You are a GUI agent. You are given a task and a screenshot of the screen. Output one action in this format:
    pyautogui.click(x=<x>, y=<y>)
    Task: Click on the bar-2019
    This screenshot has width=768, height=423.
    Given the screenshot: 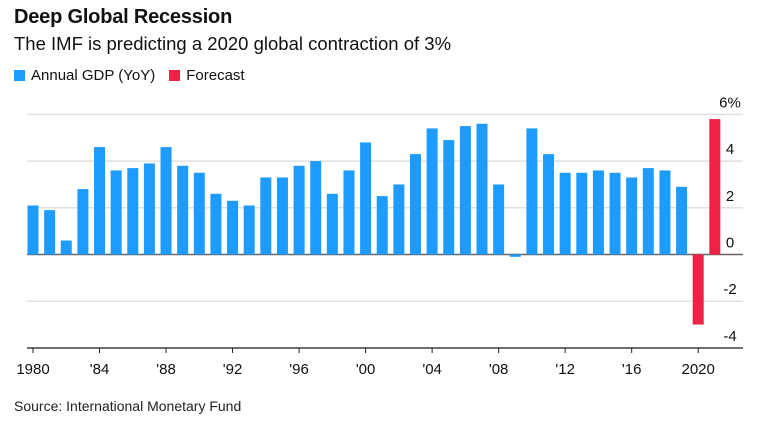 What is the action you would take?
    pyautogui.click(x=682, y=220)
    